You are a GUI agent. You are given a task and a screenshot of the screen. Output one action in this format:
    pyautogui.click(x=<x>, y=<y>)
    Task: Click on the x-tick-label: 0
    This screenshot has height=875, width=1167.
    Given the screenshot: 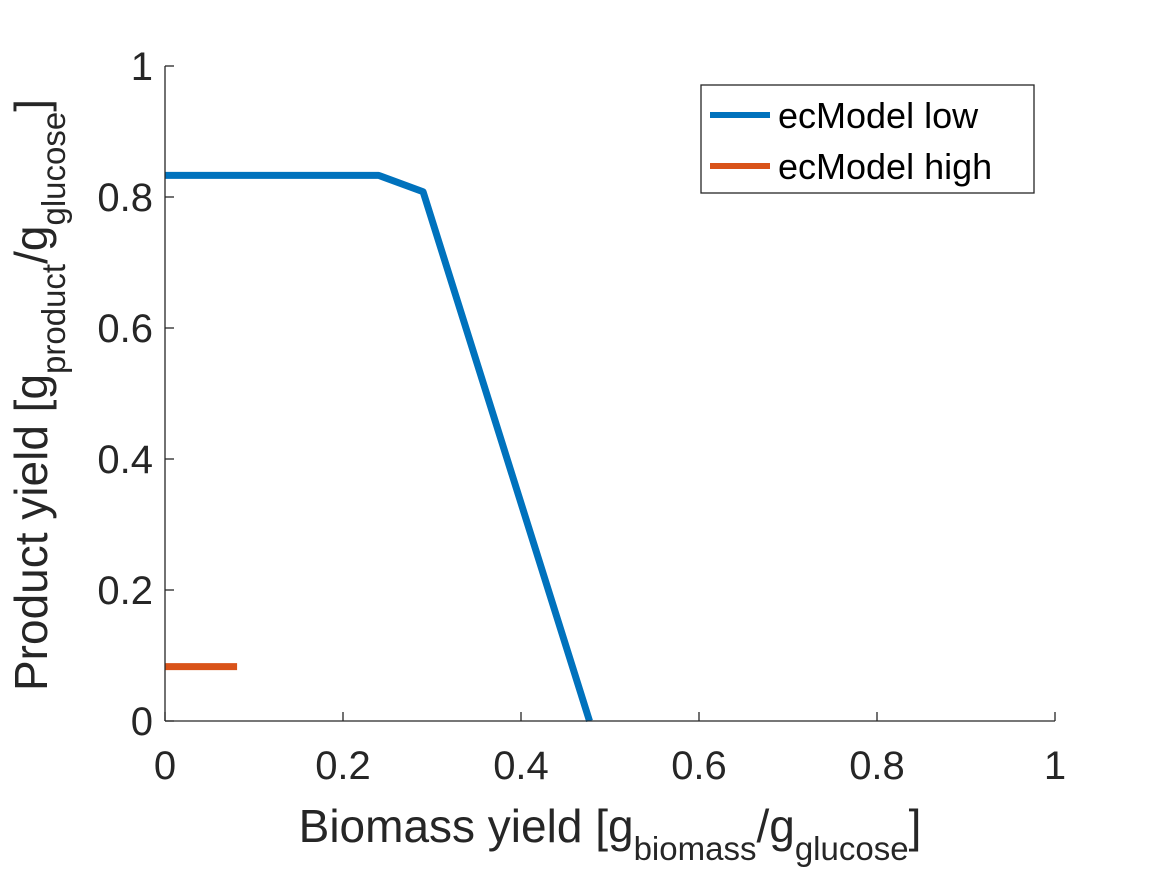 What is the action you would take?
    pyautogui.click(x=165, y=766)
    